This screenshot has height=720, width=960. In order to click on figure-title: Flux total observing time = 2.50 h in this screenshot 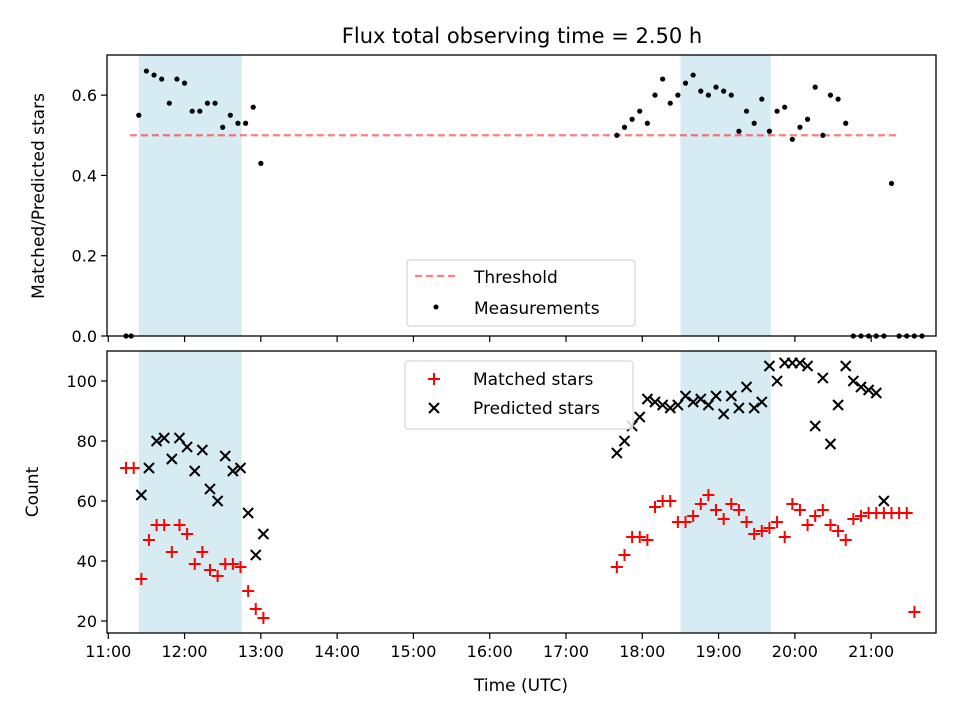, I will do `click(522, 36)`.